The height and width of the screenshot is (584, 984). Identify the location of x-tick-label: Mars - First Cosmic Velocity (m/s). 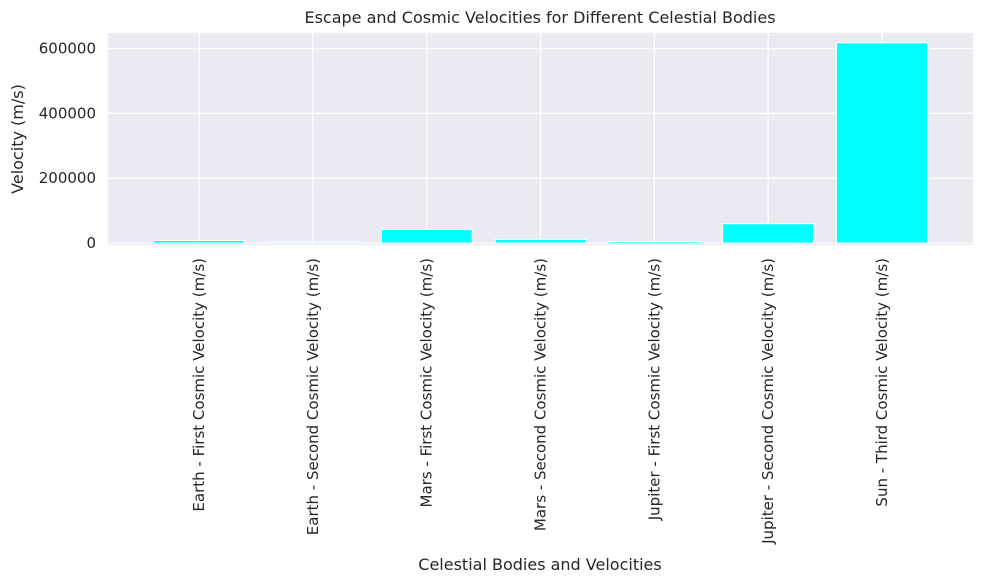
(427, 382).